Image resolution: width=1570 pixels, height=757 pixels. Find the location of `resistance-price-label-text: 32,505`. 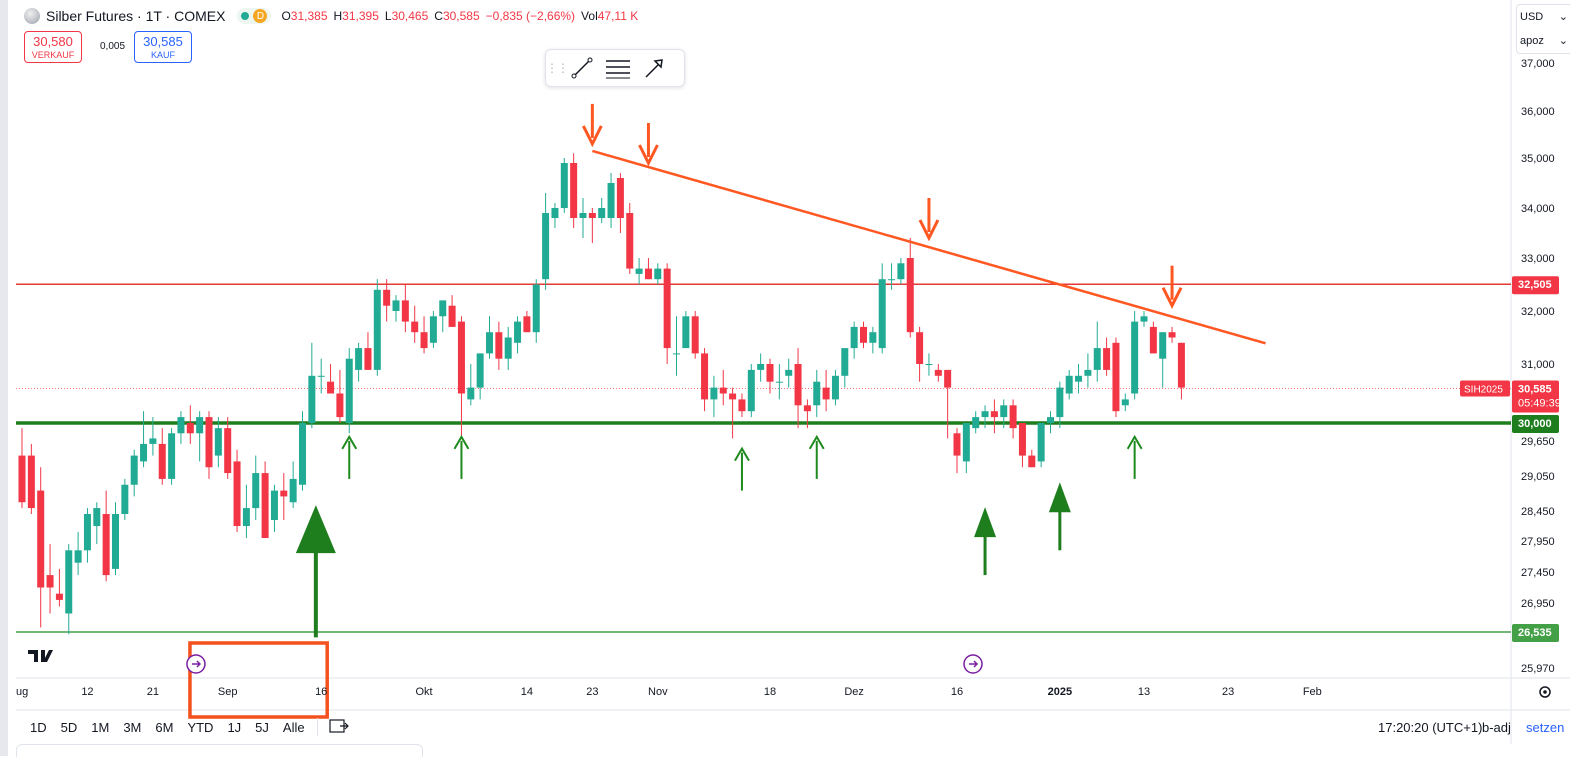

resistance-price-label-text: 32,505 is located at coordinates (1535, 285).